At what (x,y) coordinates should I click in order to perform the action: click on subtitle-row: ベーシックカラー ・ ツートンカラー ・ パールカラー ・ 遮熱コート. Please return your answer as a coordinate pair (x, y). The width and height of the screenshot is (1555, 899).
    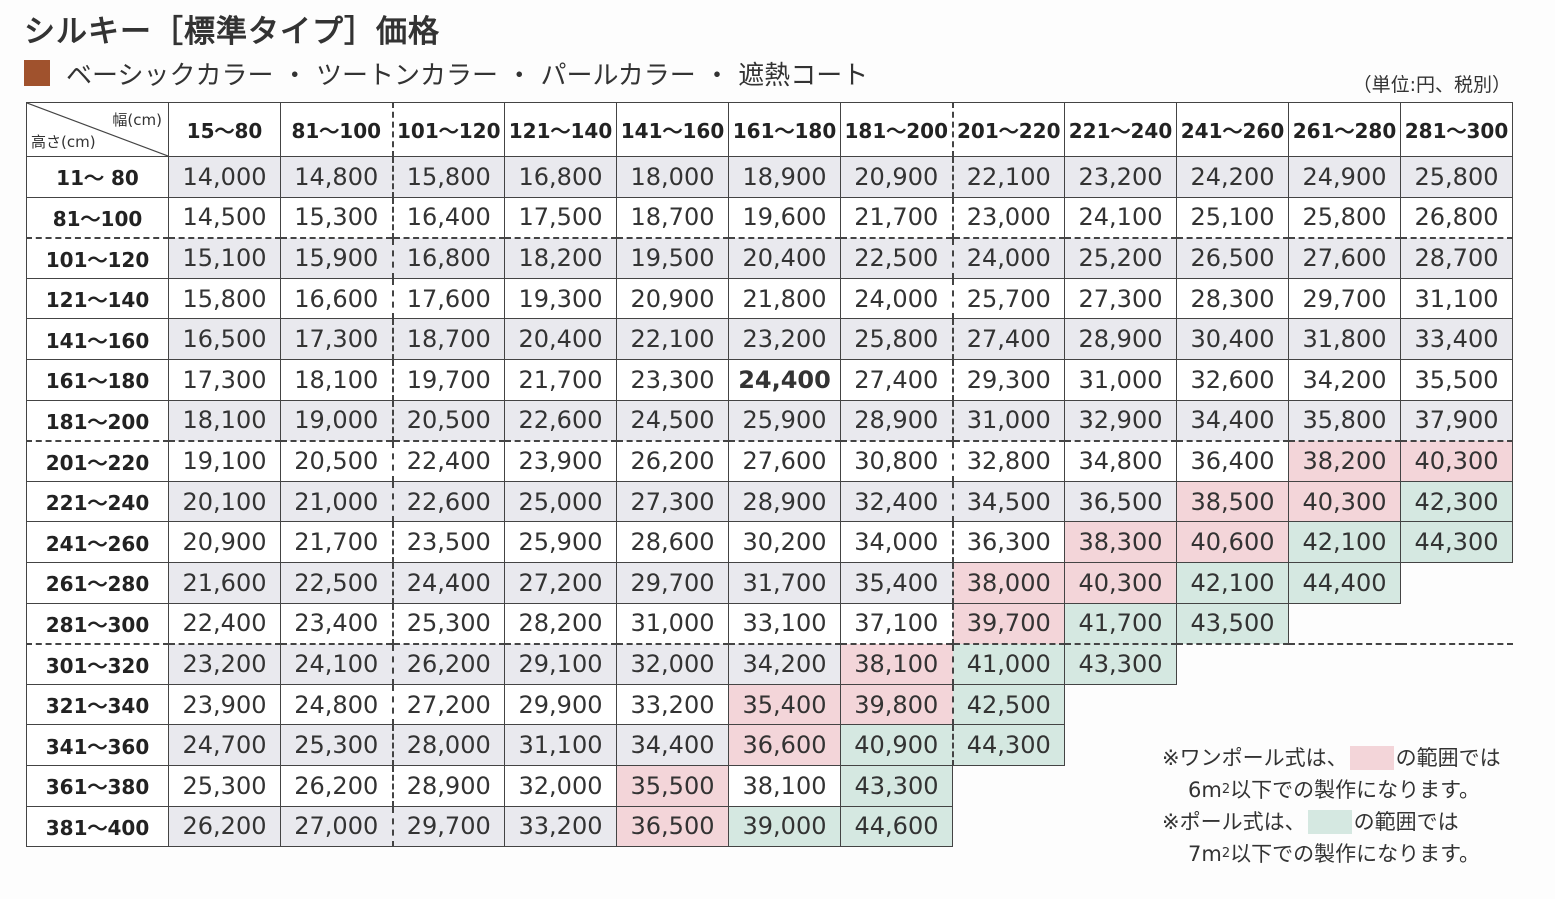
    Looking at the image, I should click on (446, 73).